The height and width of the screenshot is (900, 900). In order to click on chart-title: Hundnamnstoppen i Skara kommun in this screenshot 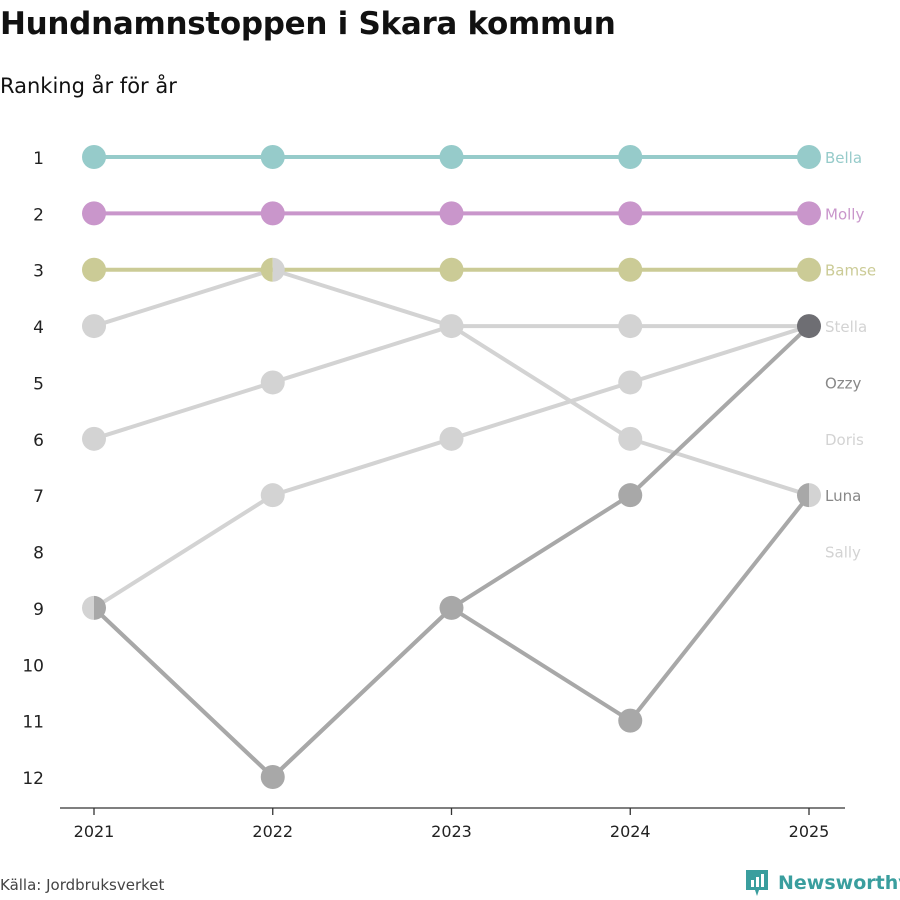, I will do `click(308, 24)`.